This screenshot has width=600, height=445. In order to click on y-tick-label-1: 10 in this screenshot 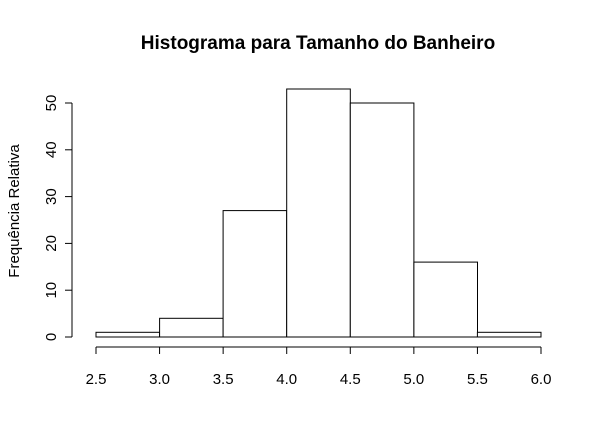, I will do `click(51, 290)`.